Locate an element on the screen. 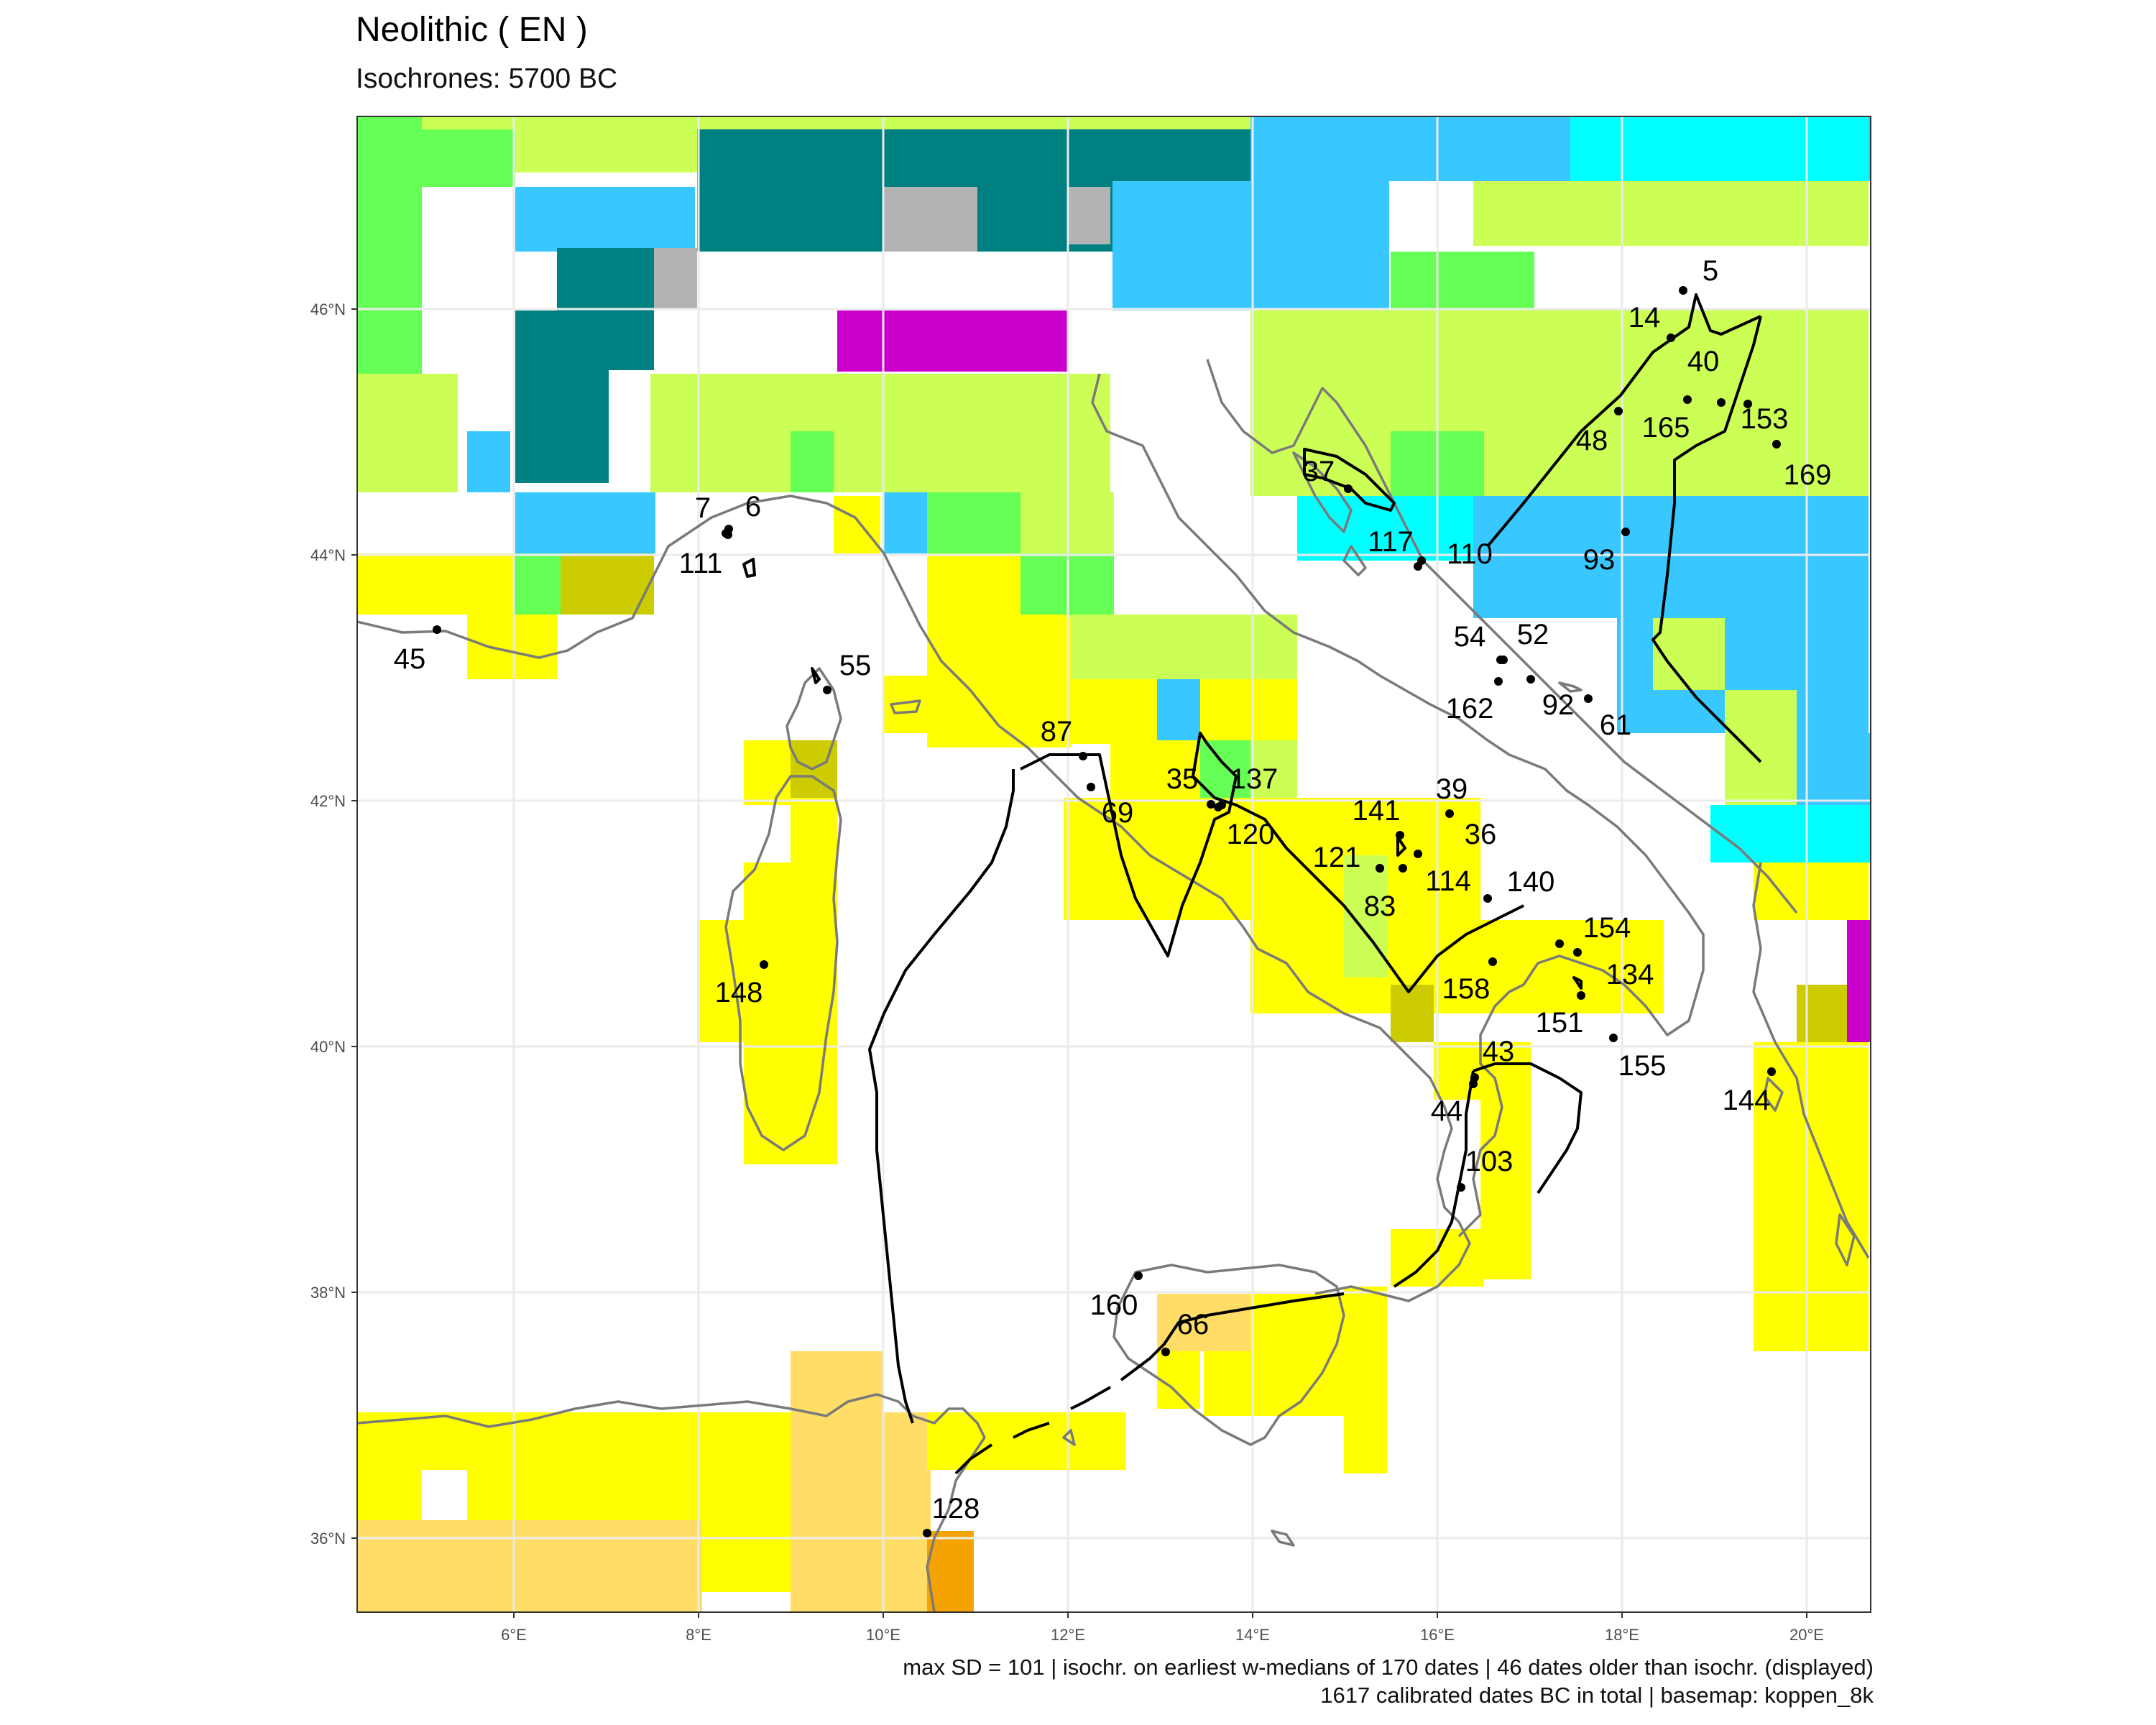 The width and height of the screenshot is (2156, 1725). site-label: 103 is located at coordinates (1490, 1161).